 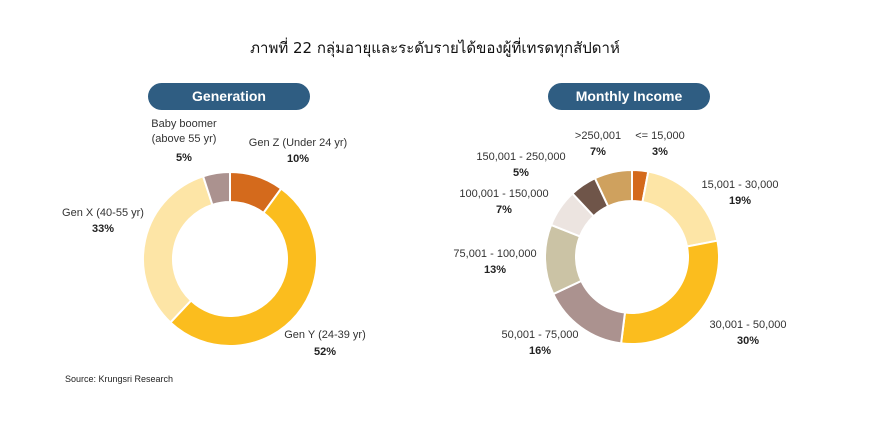 I want to click on slice-label-gen-z-under-24-yr: Gen Z (Under 24 yr), so click(x=298, y=143).